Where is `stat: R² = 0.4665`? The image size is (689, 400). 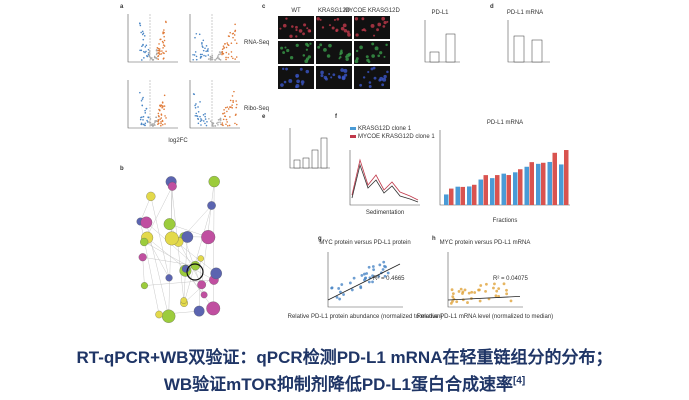
stat: R² = 0.4665 is located at coordinates (389, 279).